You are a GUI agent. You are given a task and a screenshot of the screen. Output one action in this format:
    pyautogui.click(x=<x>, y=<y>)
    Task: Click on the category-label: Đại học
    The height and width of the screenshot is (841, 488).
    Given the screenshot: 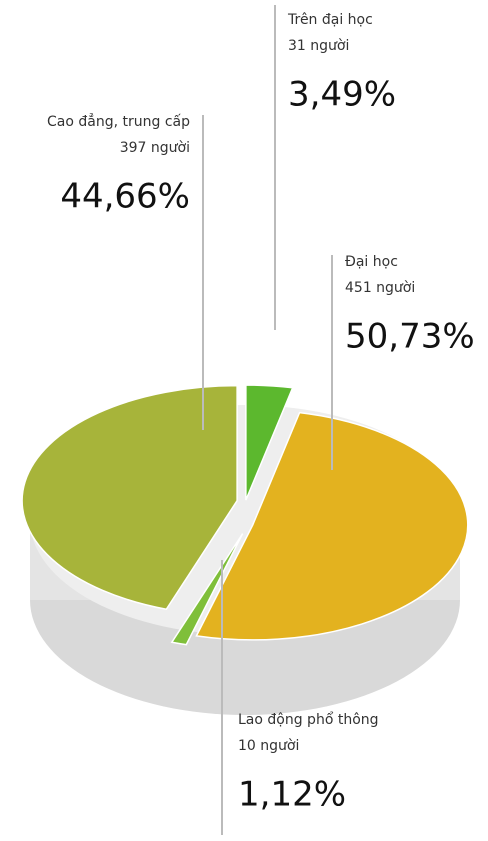 What is the action you would take?
    pyautogui.click(x=371, y=262)
    